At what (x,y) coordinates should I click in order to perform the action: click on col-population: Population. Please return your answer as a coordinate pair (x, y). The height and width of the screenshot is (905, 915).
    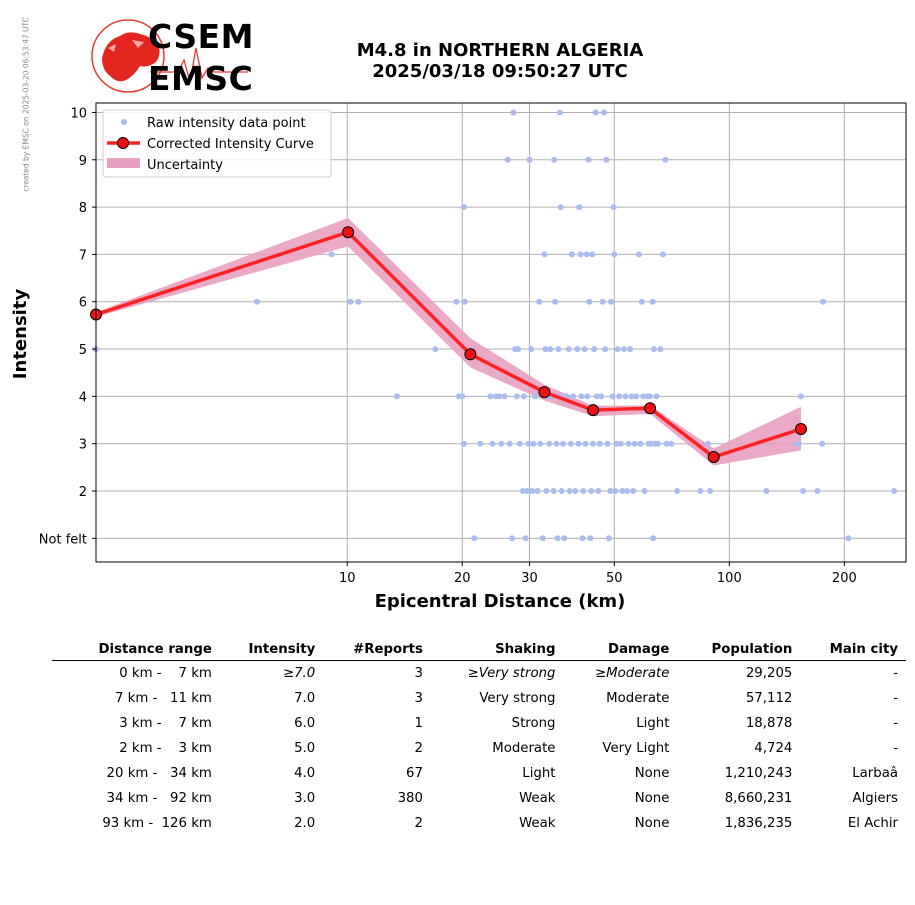
    Looking at the image, I should click on (739, 650).